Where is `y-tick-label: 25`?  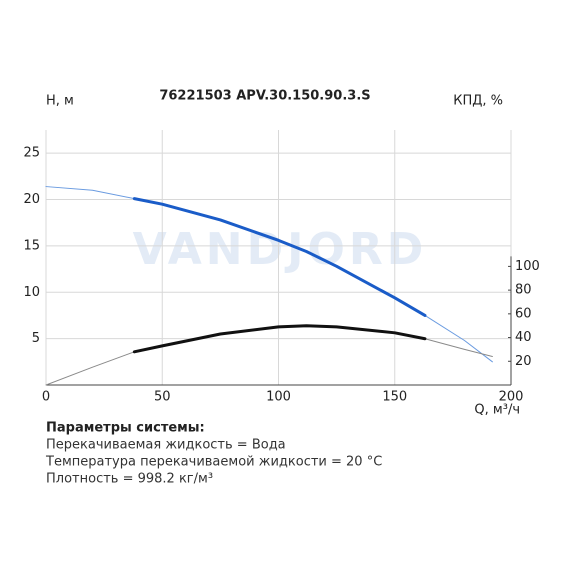 y-tick-label: 25 is located at coordinates (31, 153).